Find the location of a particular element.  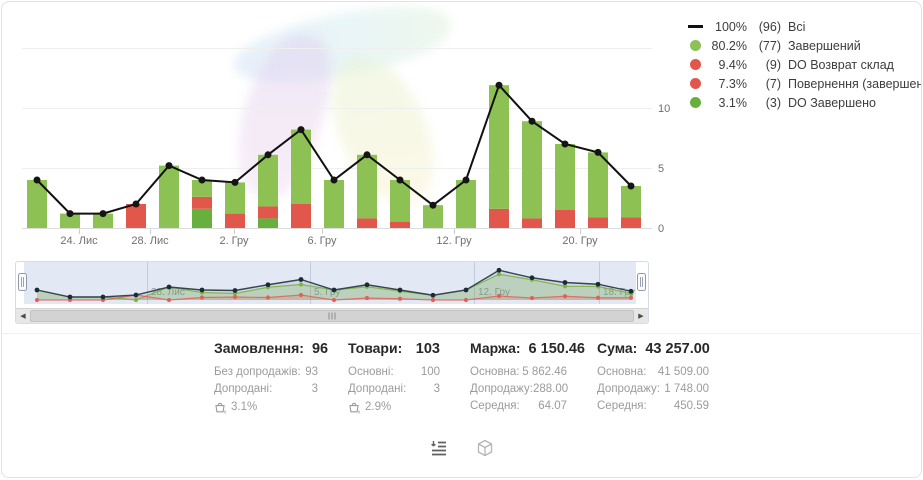

stat-row-value: 41 509.00 is located at coordinates (683, 372).